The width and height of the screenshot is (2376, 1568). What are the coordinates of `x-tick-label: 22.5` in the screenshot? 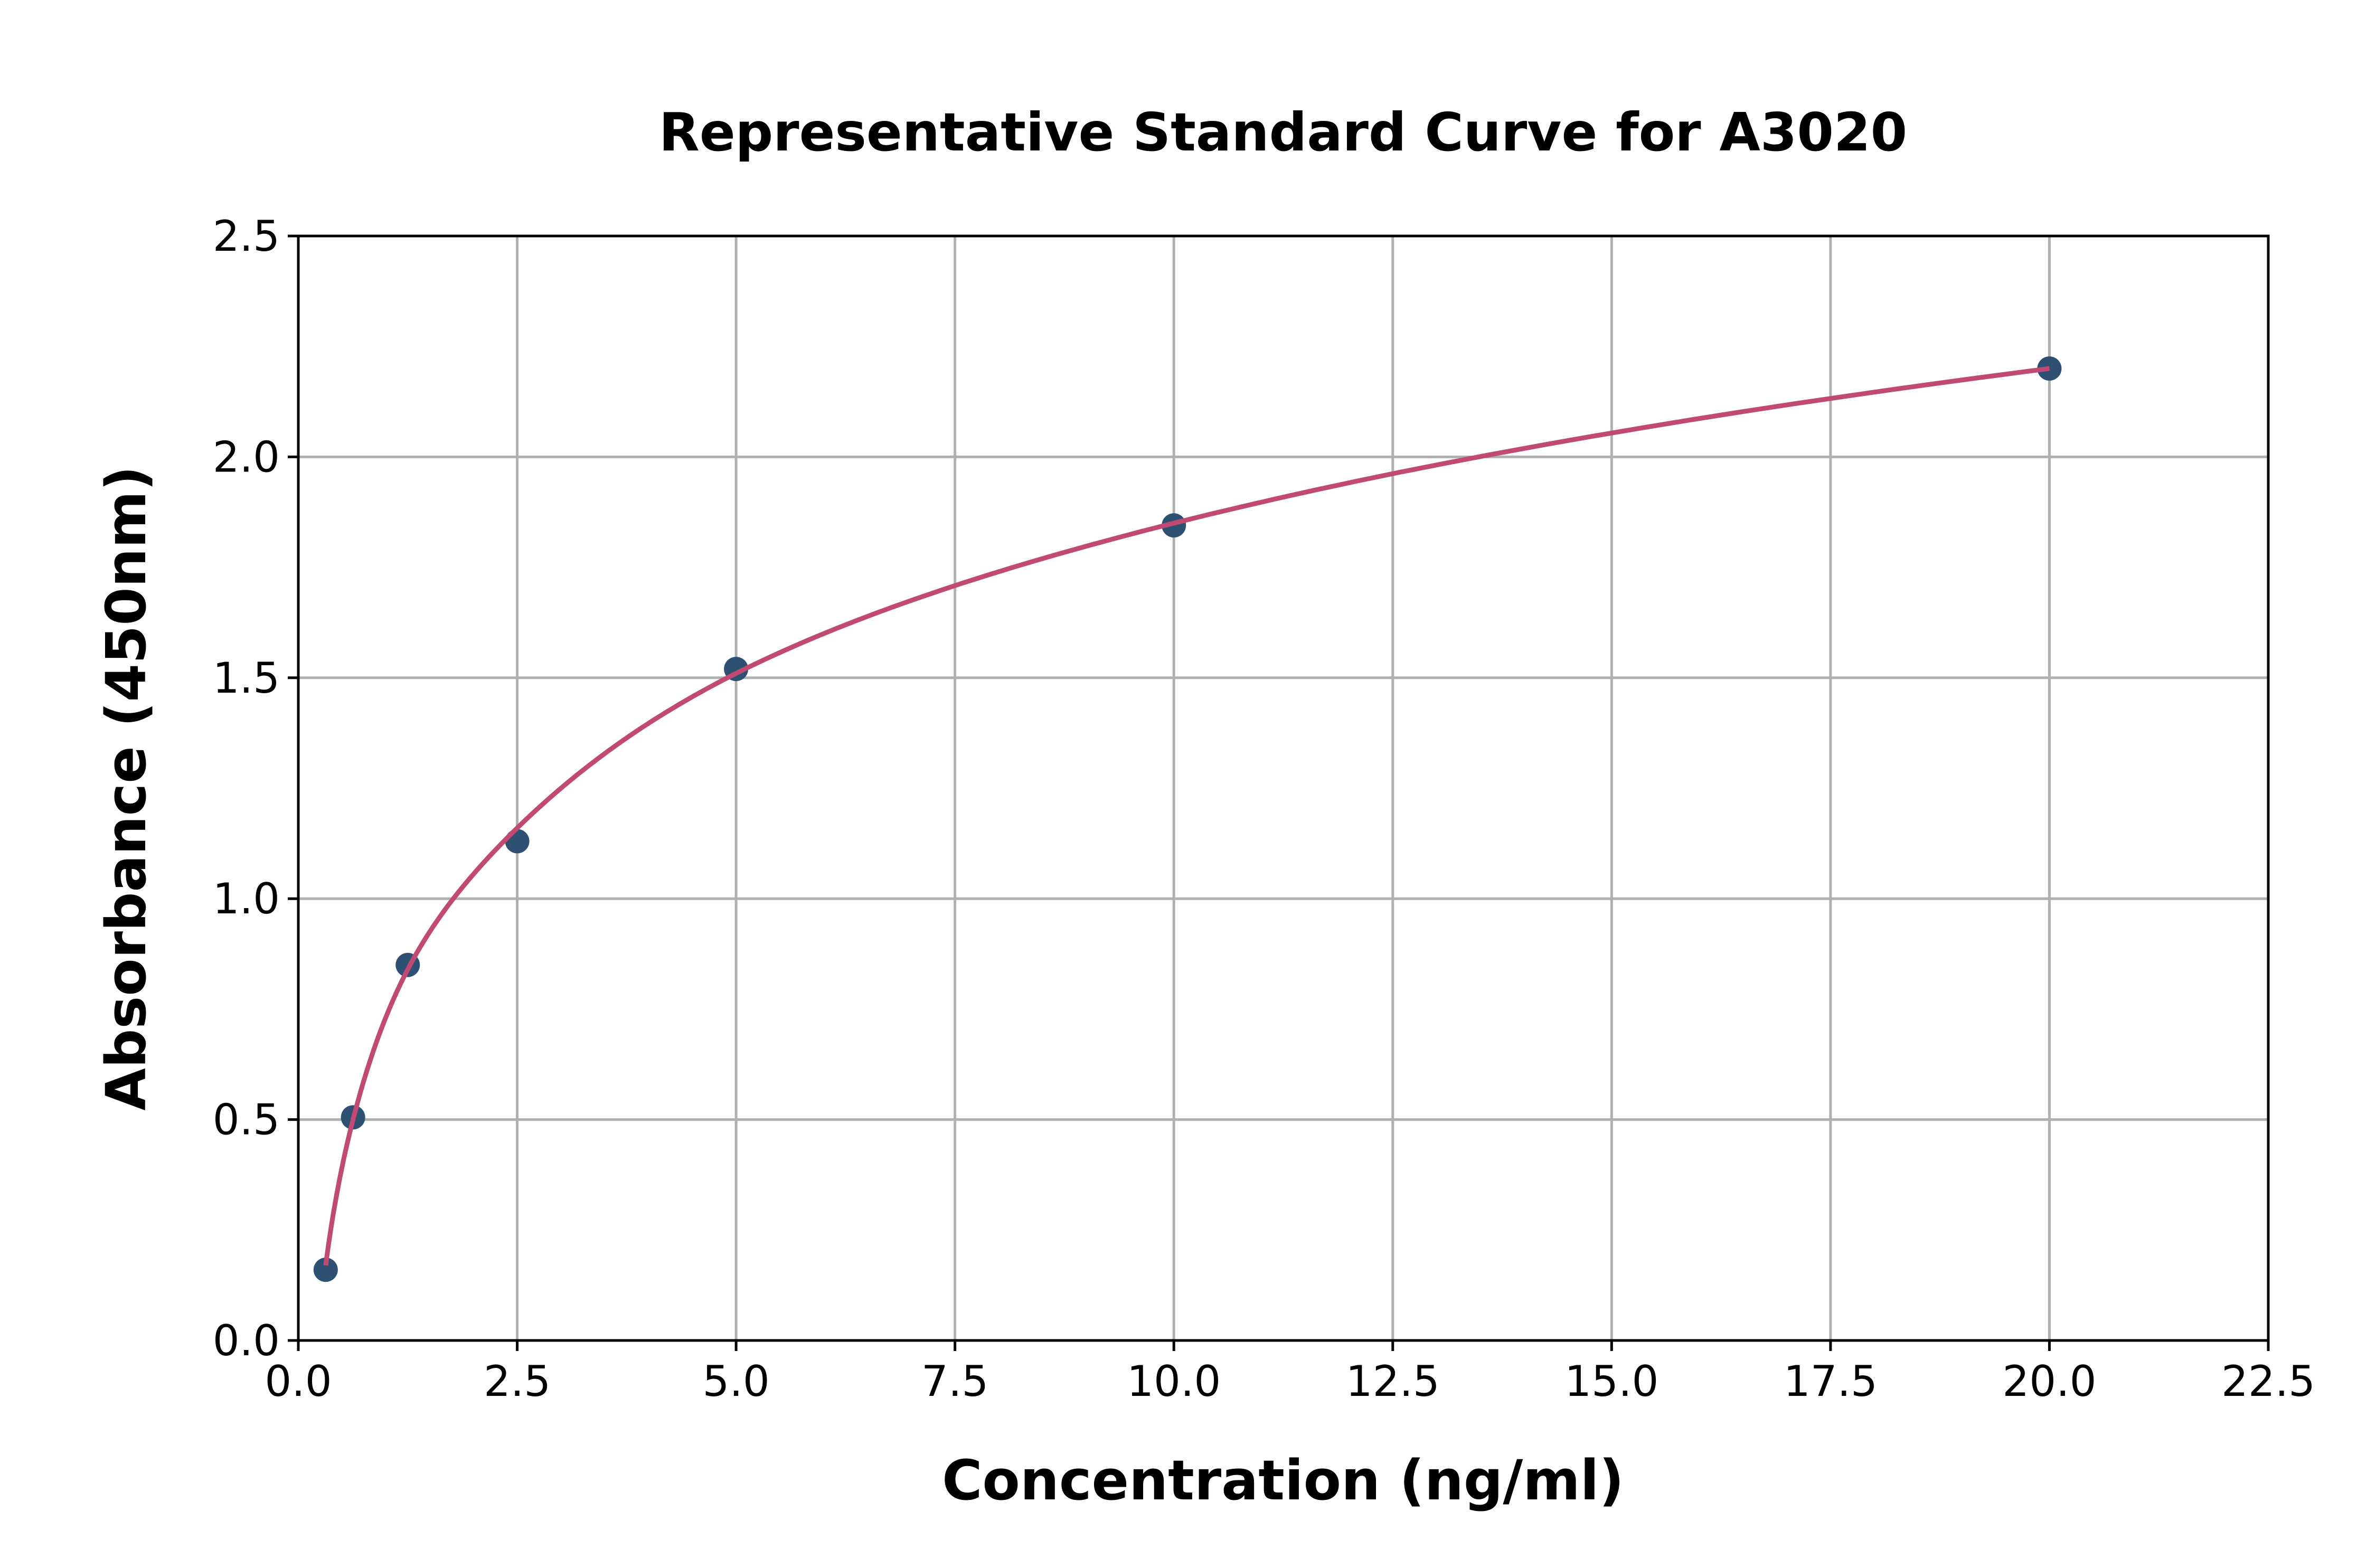 It's located at (2268, 1382).